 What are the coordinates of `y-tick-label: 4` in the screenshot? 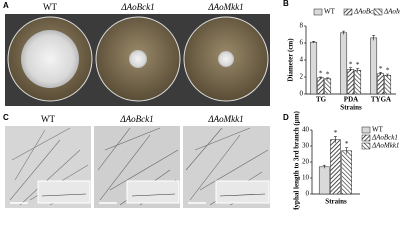 It's located at (302, 60).